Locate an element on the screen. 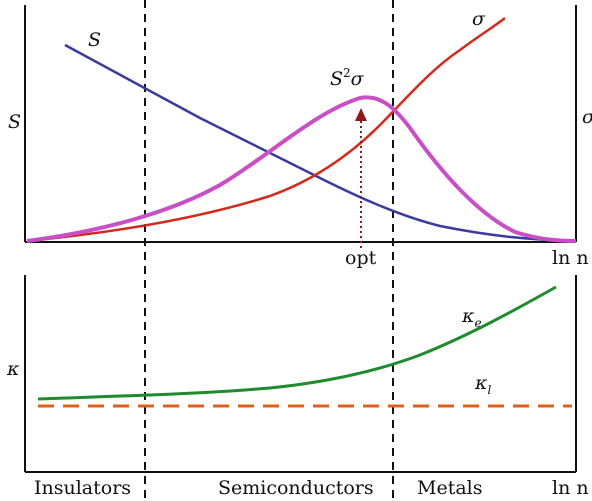  region-label-semiconductors: Semiconductors is located at coordinates (296, 488).